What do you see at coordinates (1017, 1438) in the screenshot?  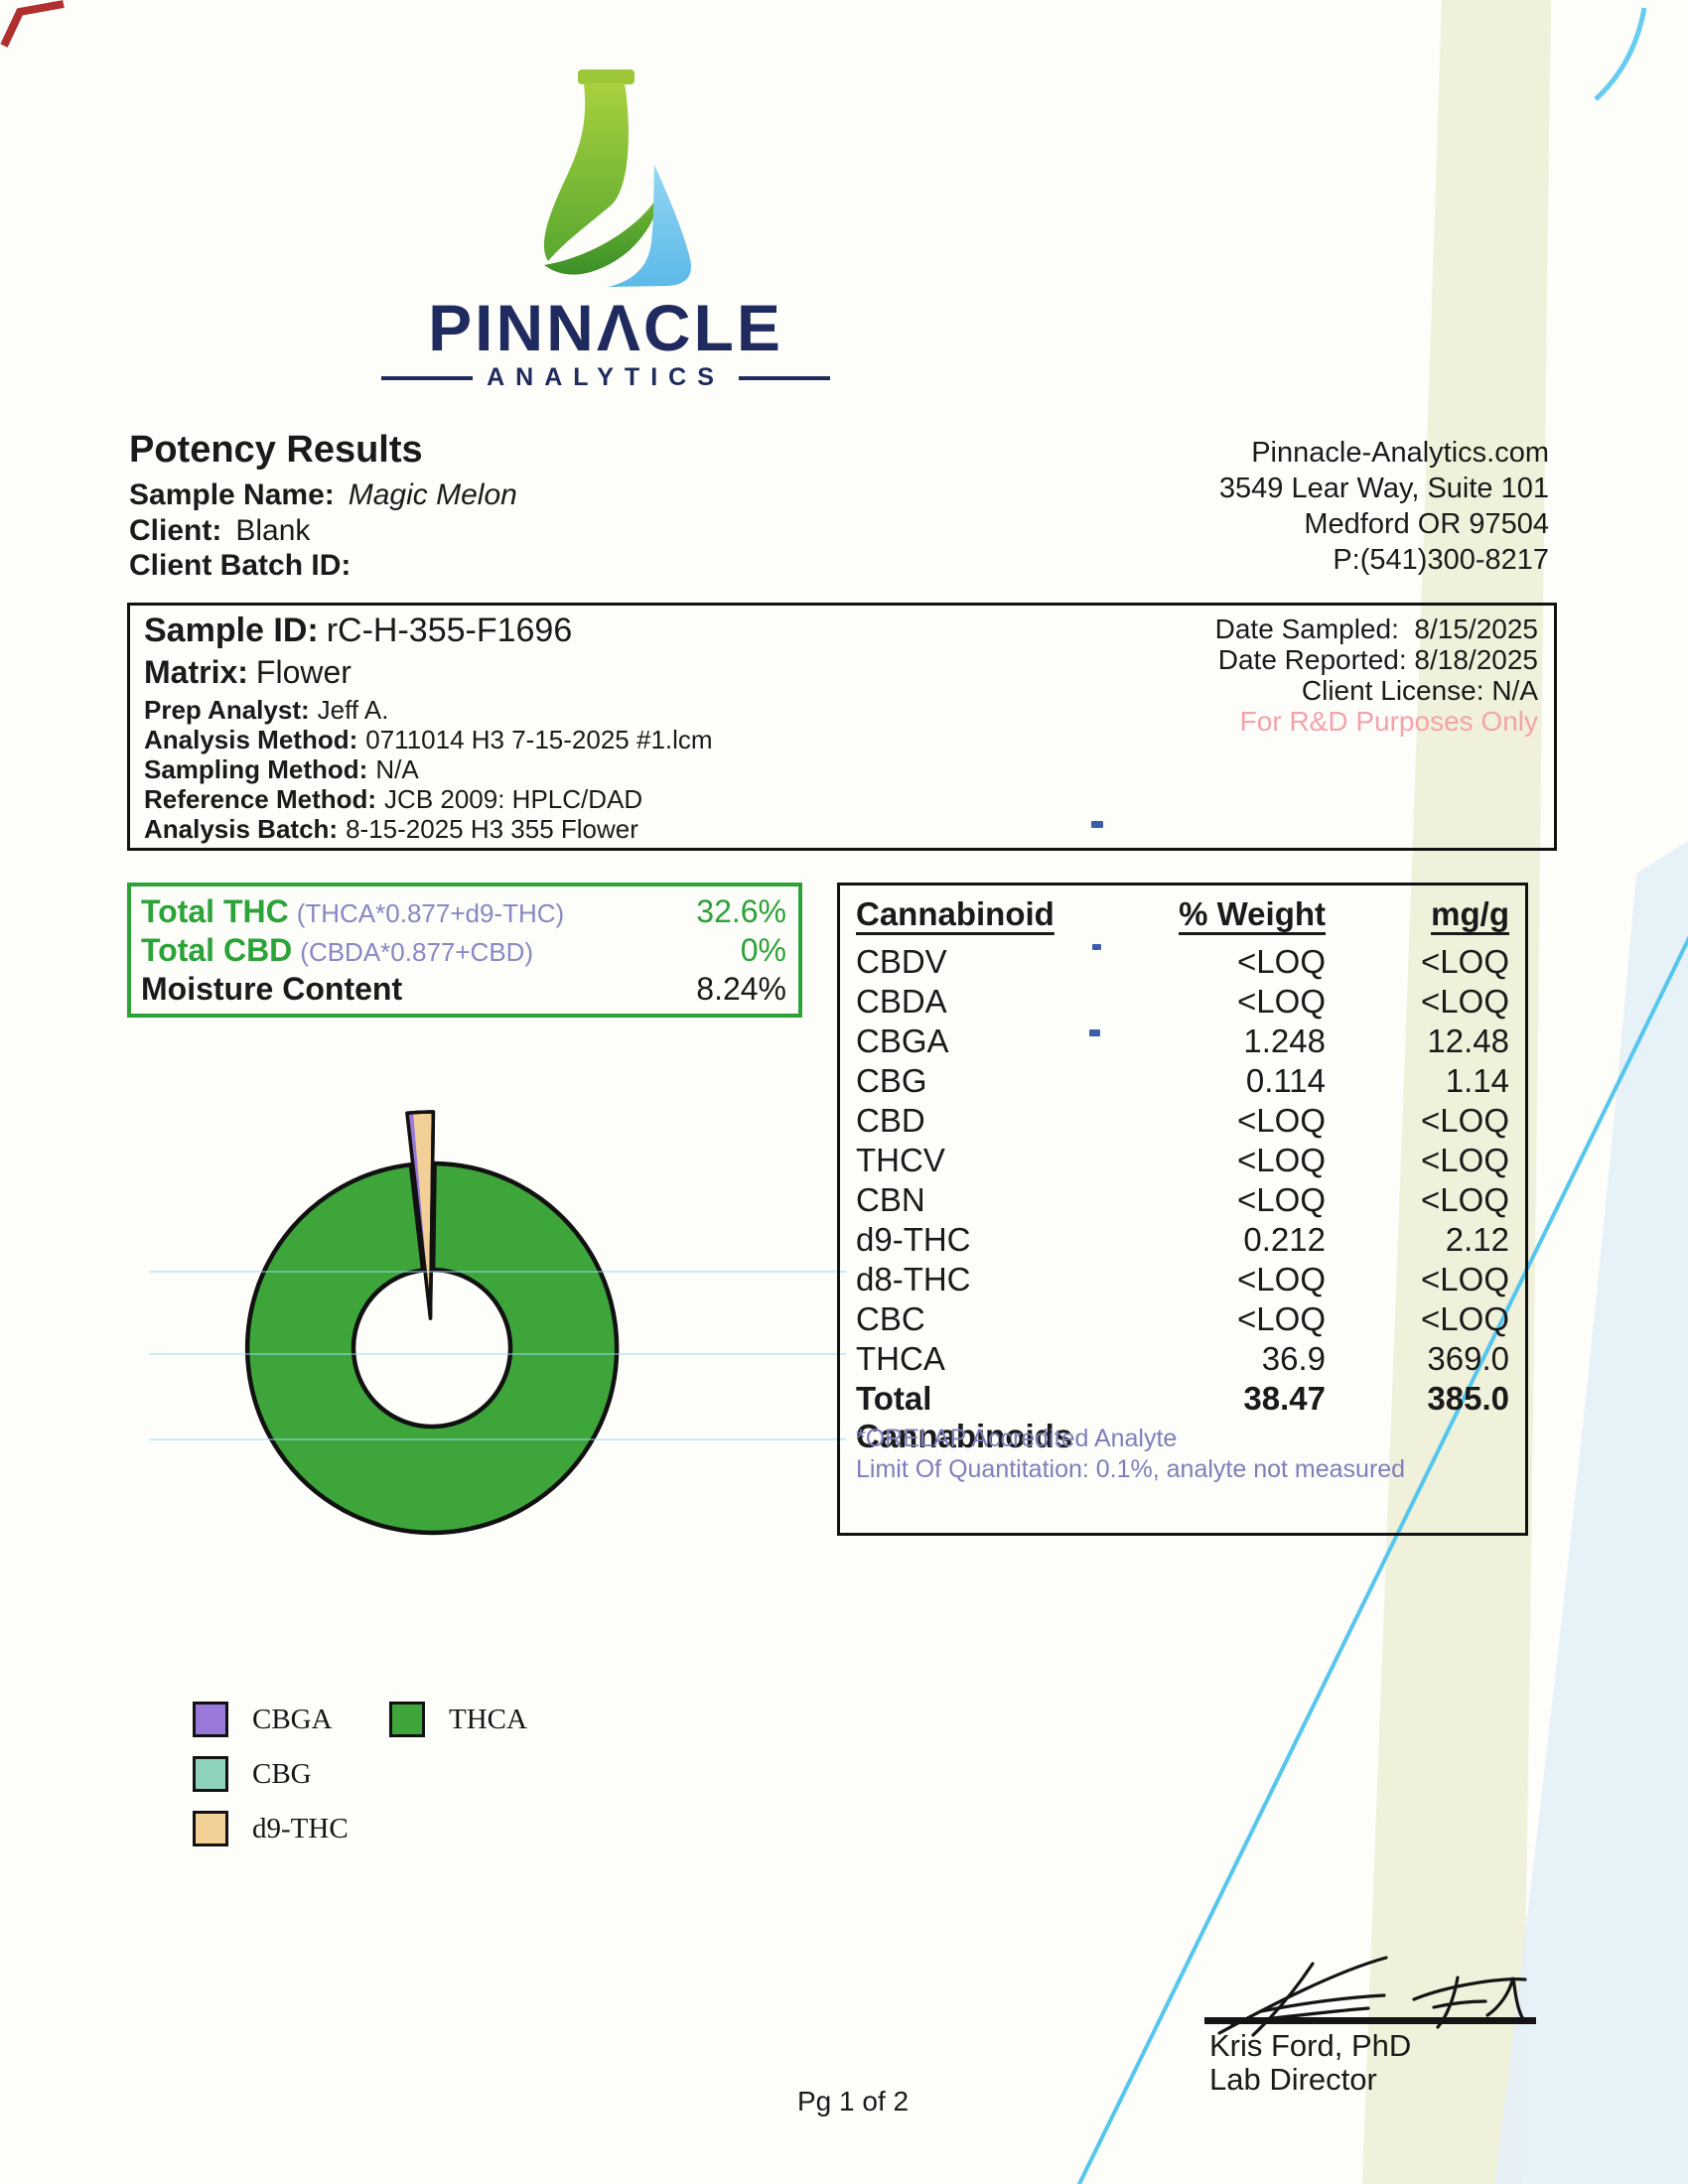 I see `table-footnote-orelap: *ORELAP Accredited Analyte` at bounding box center [1017, 1438].